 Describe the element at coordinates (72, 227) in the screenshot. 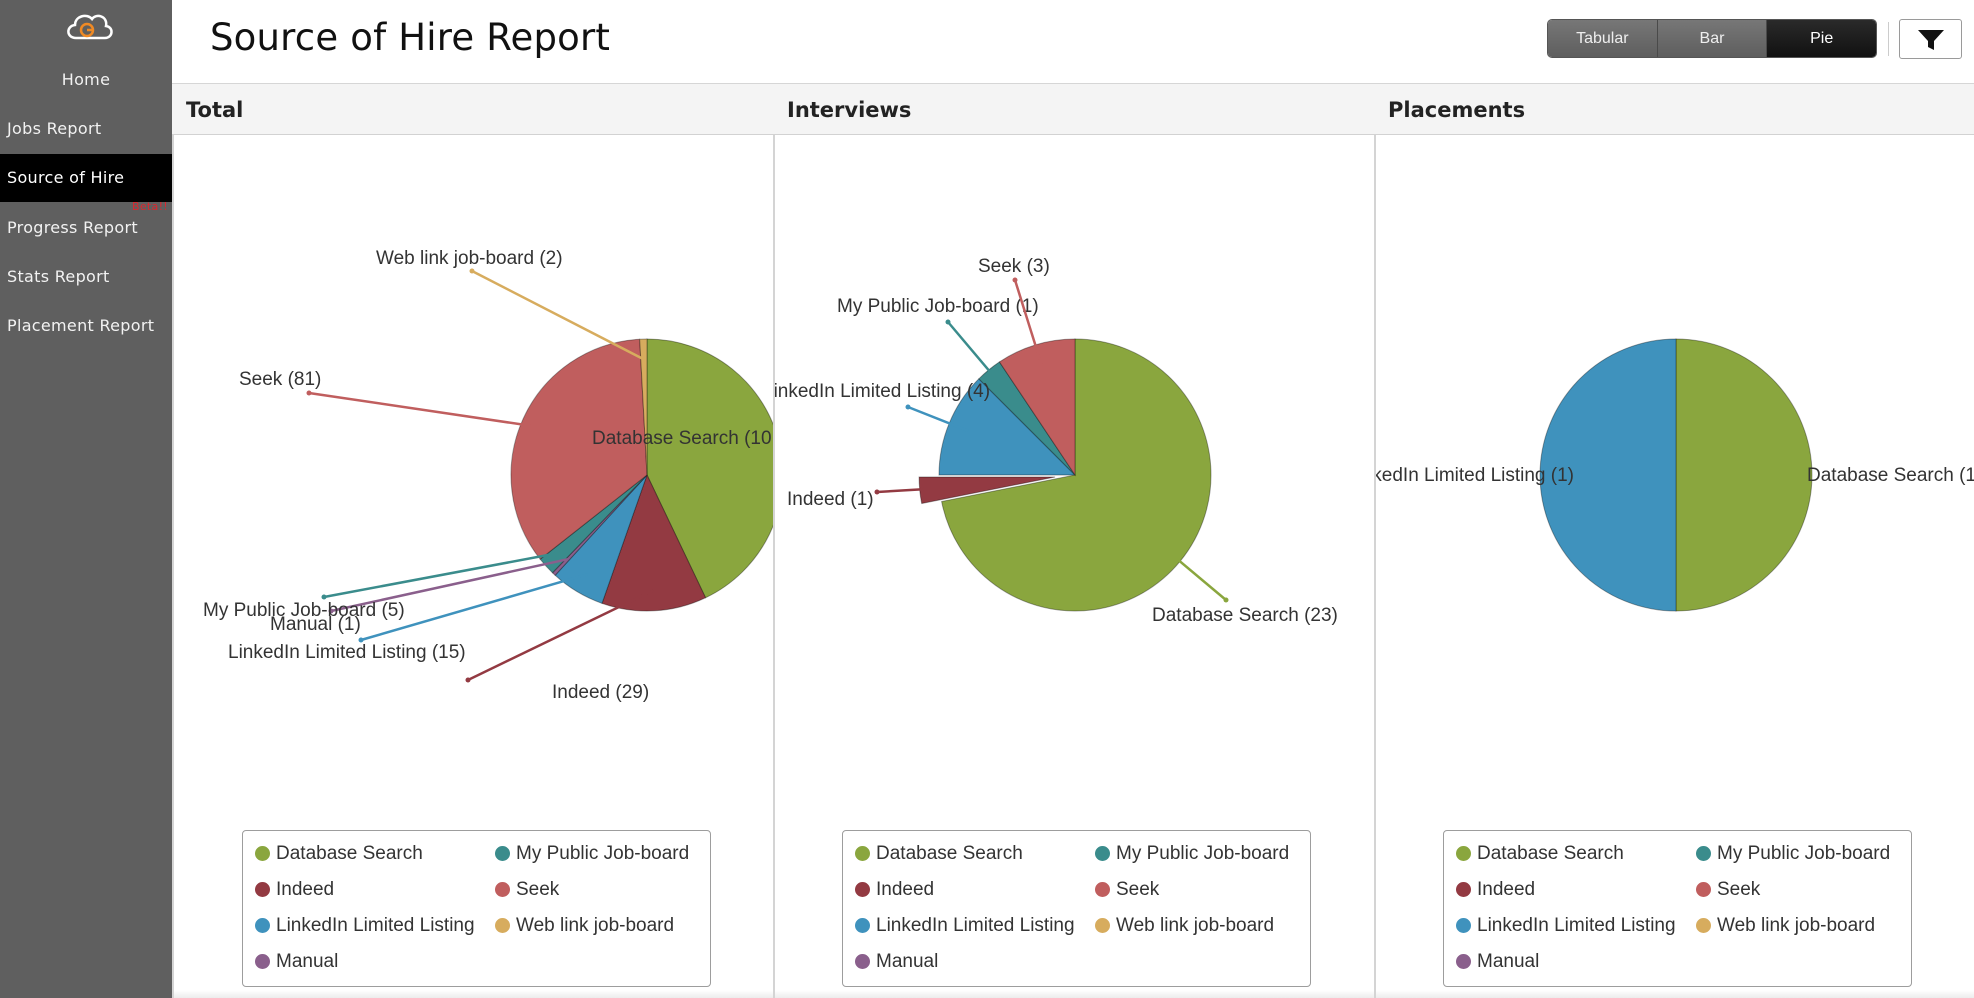

I see `sidebar-item-label: Progress Report` at that location.